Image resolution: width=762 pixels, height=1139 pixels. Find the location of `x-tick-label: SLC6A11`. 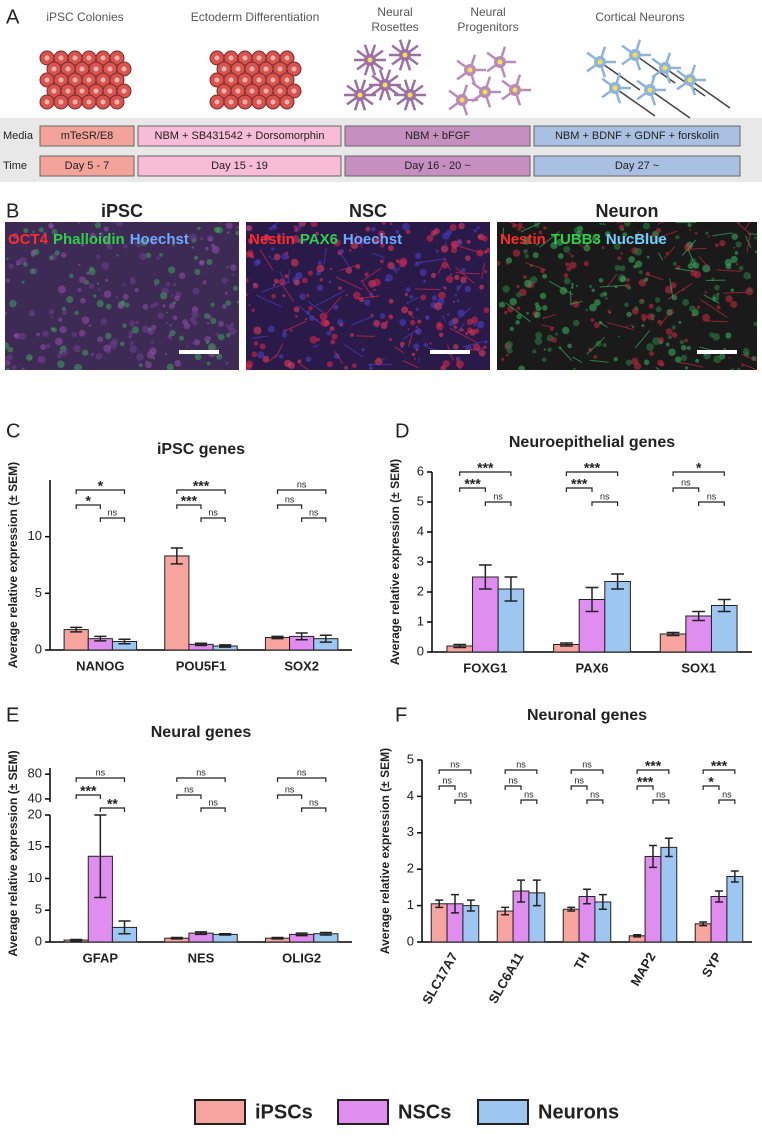

x-tick-label: SLC6A11 is located at coordinates (505, 978).